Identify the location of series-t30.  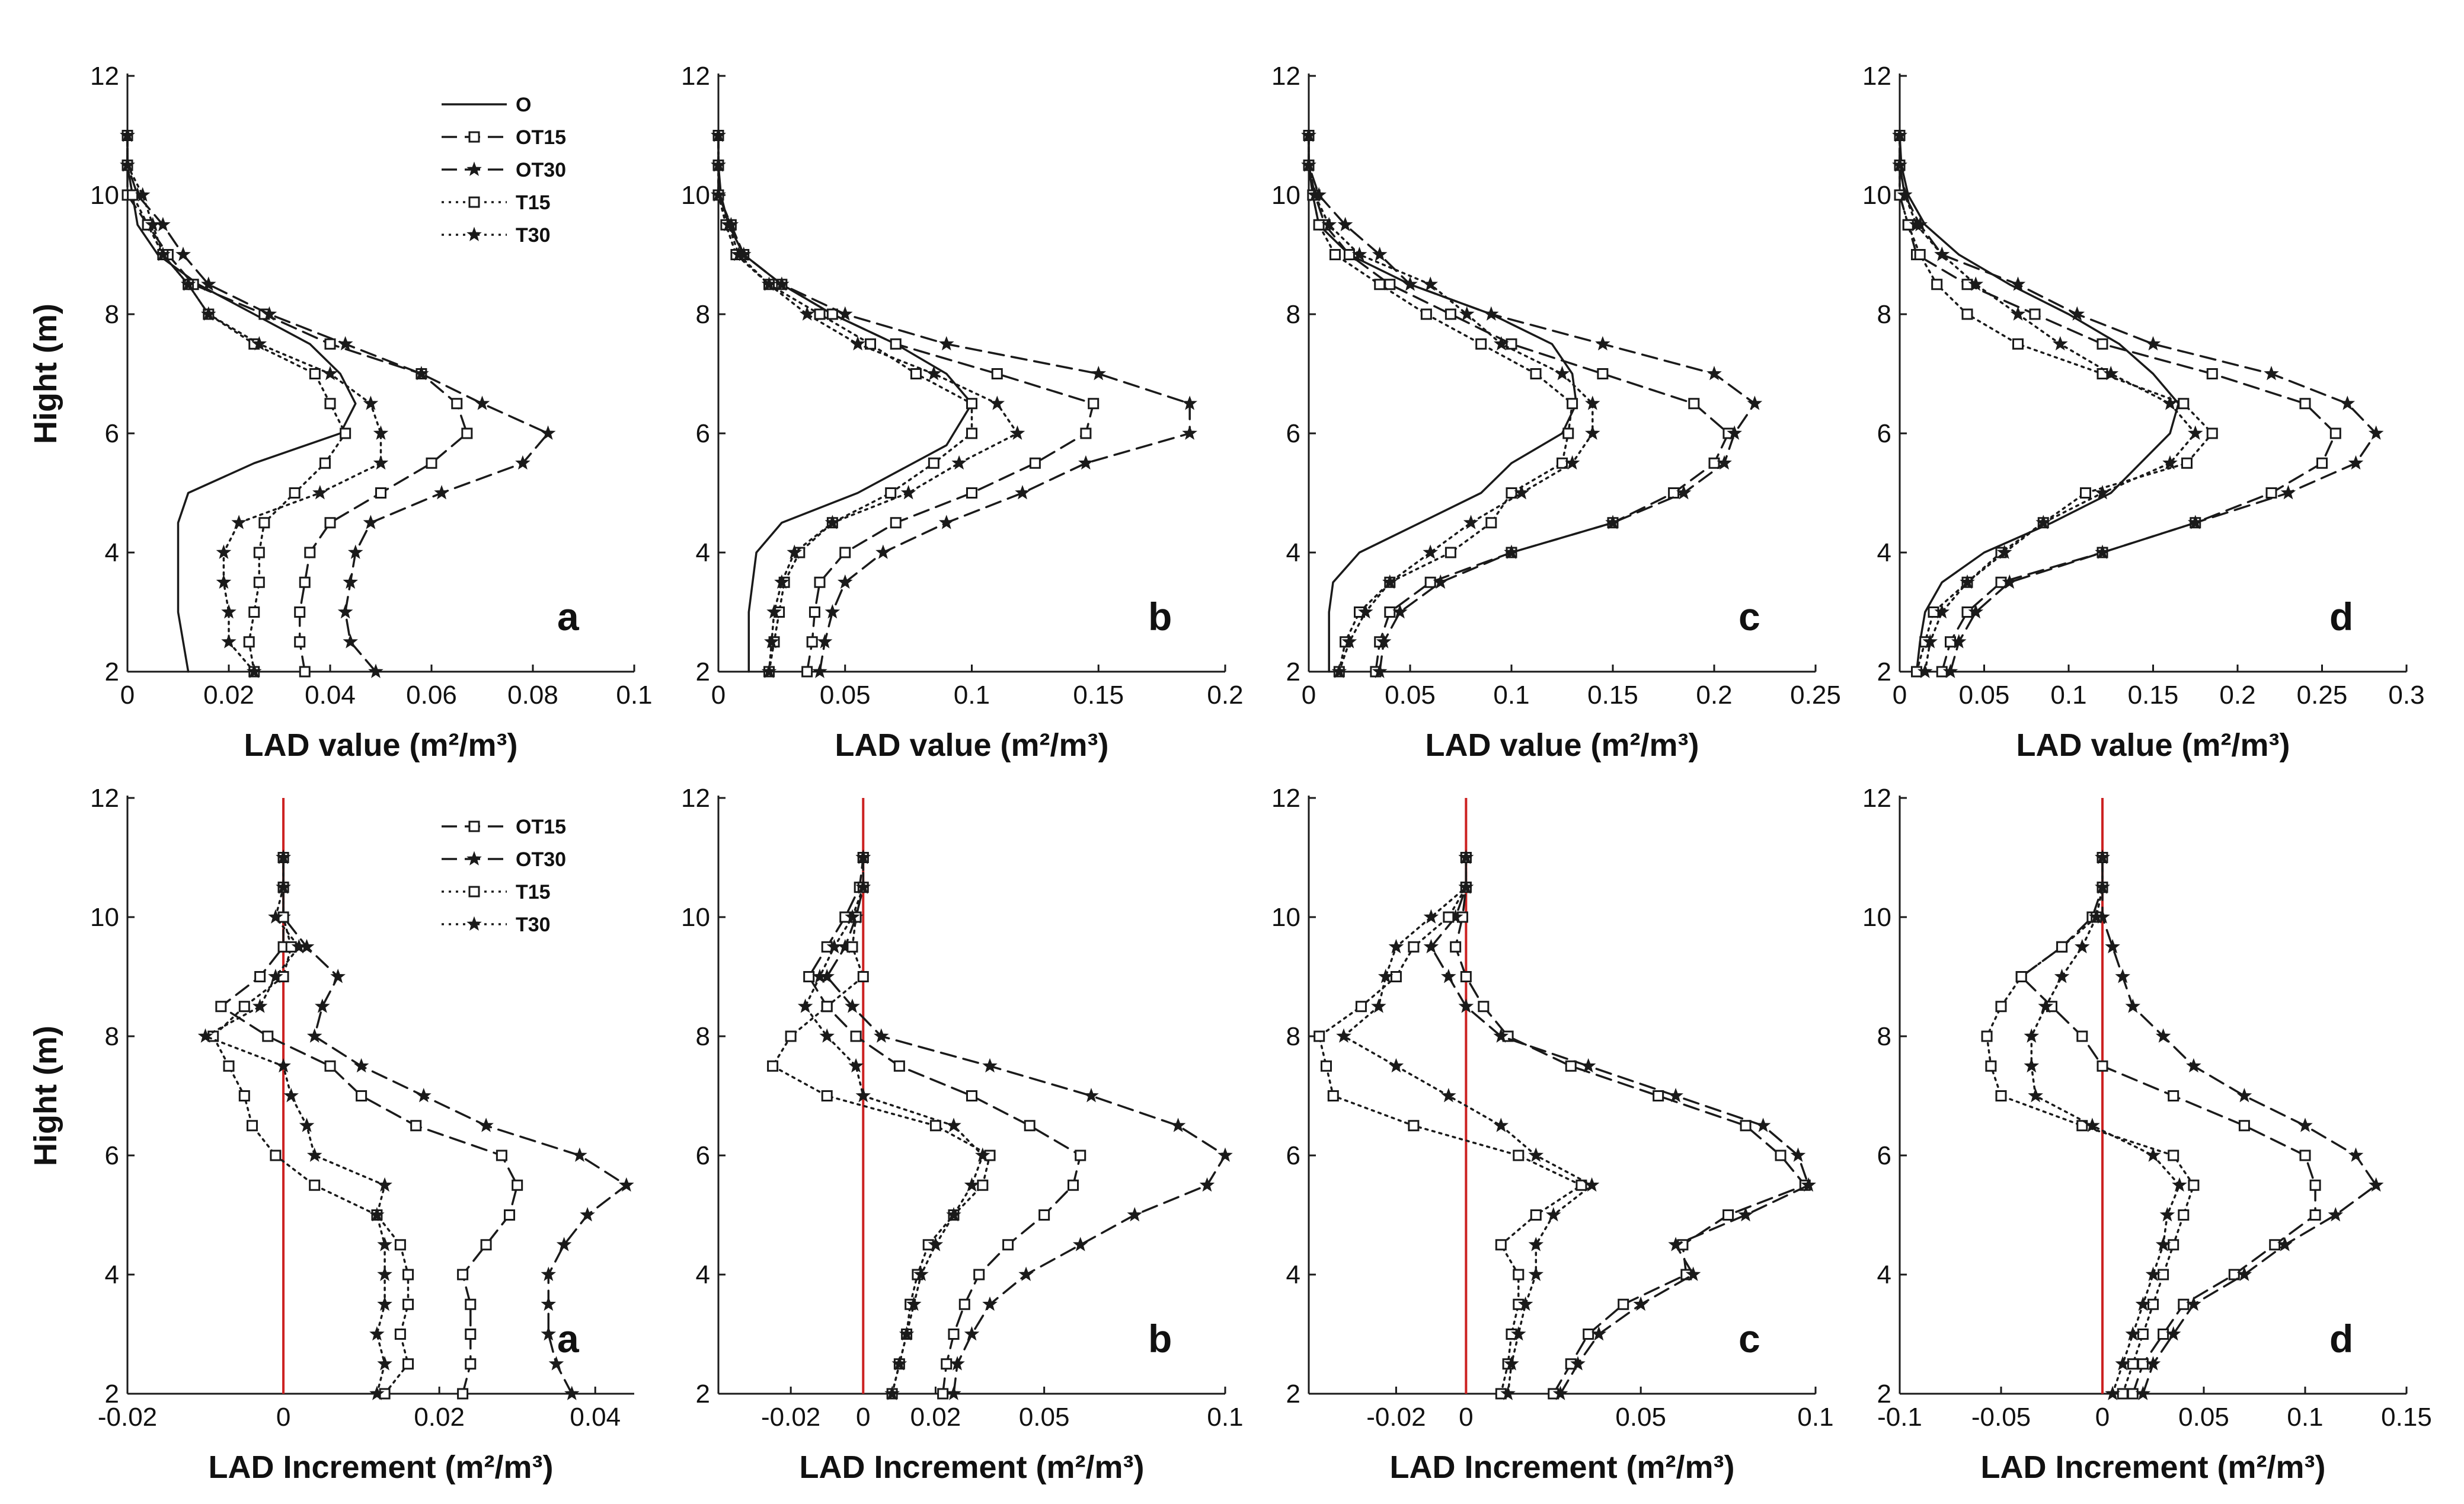
(2105, 1125).